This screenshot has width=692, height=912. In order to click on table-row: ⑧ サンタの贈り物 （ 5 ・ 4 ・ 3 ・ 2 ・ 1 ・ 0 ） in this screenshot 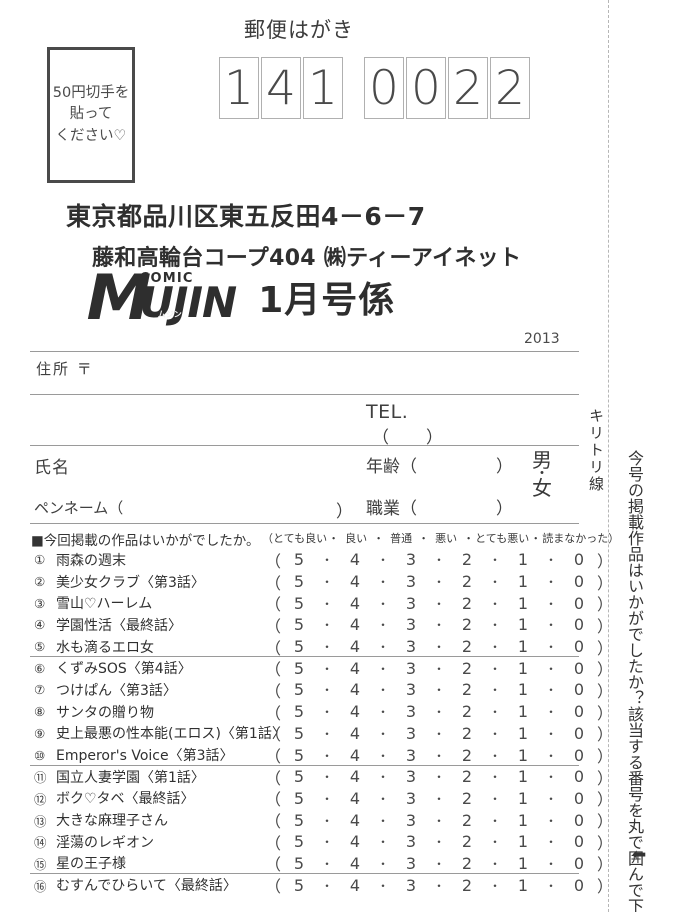, I will do `click(321, 712)`.